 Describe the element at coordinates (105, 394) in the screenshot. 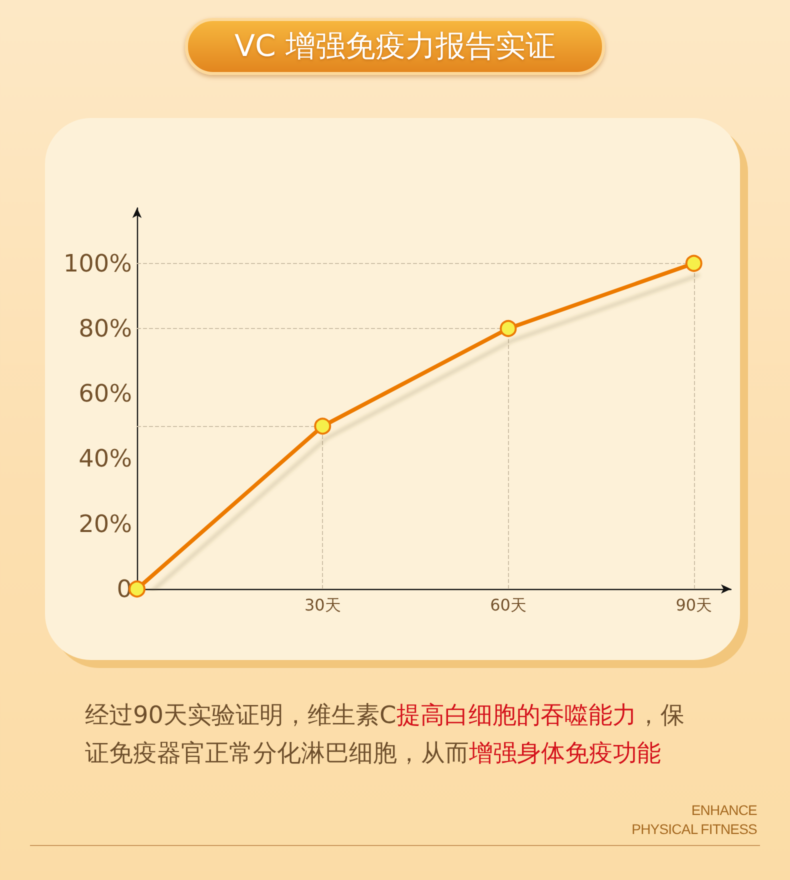

I see `y-tick-label: 60%` at that location.